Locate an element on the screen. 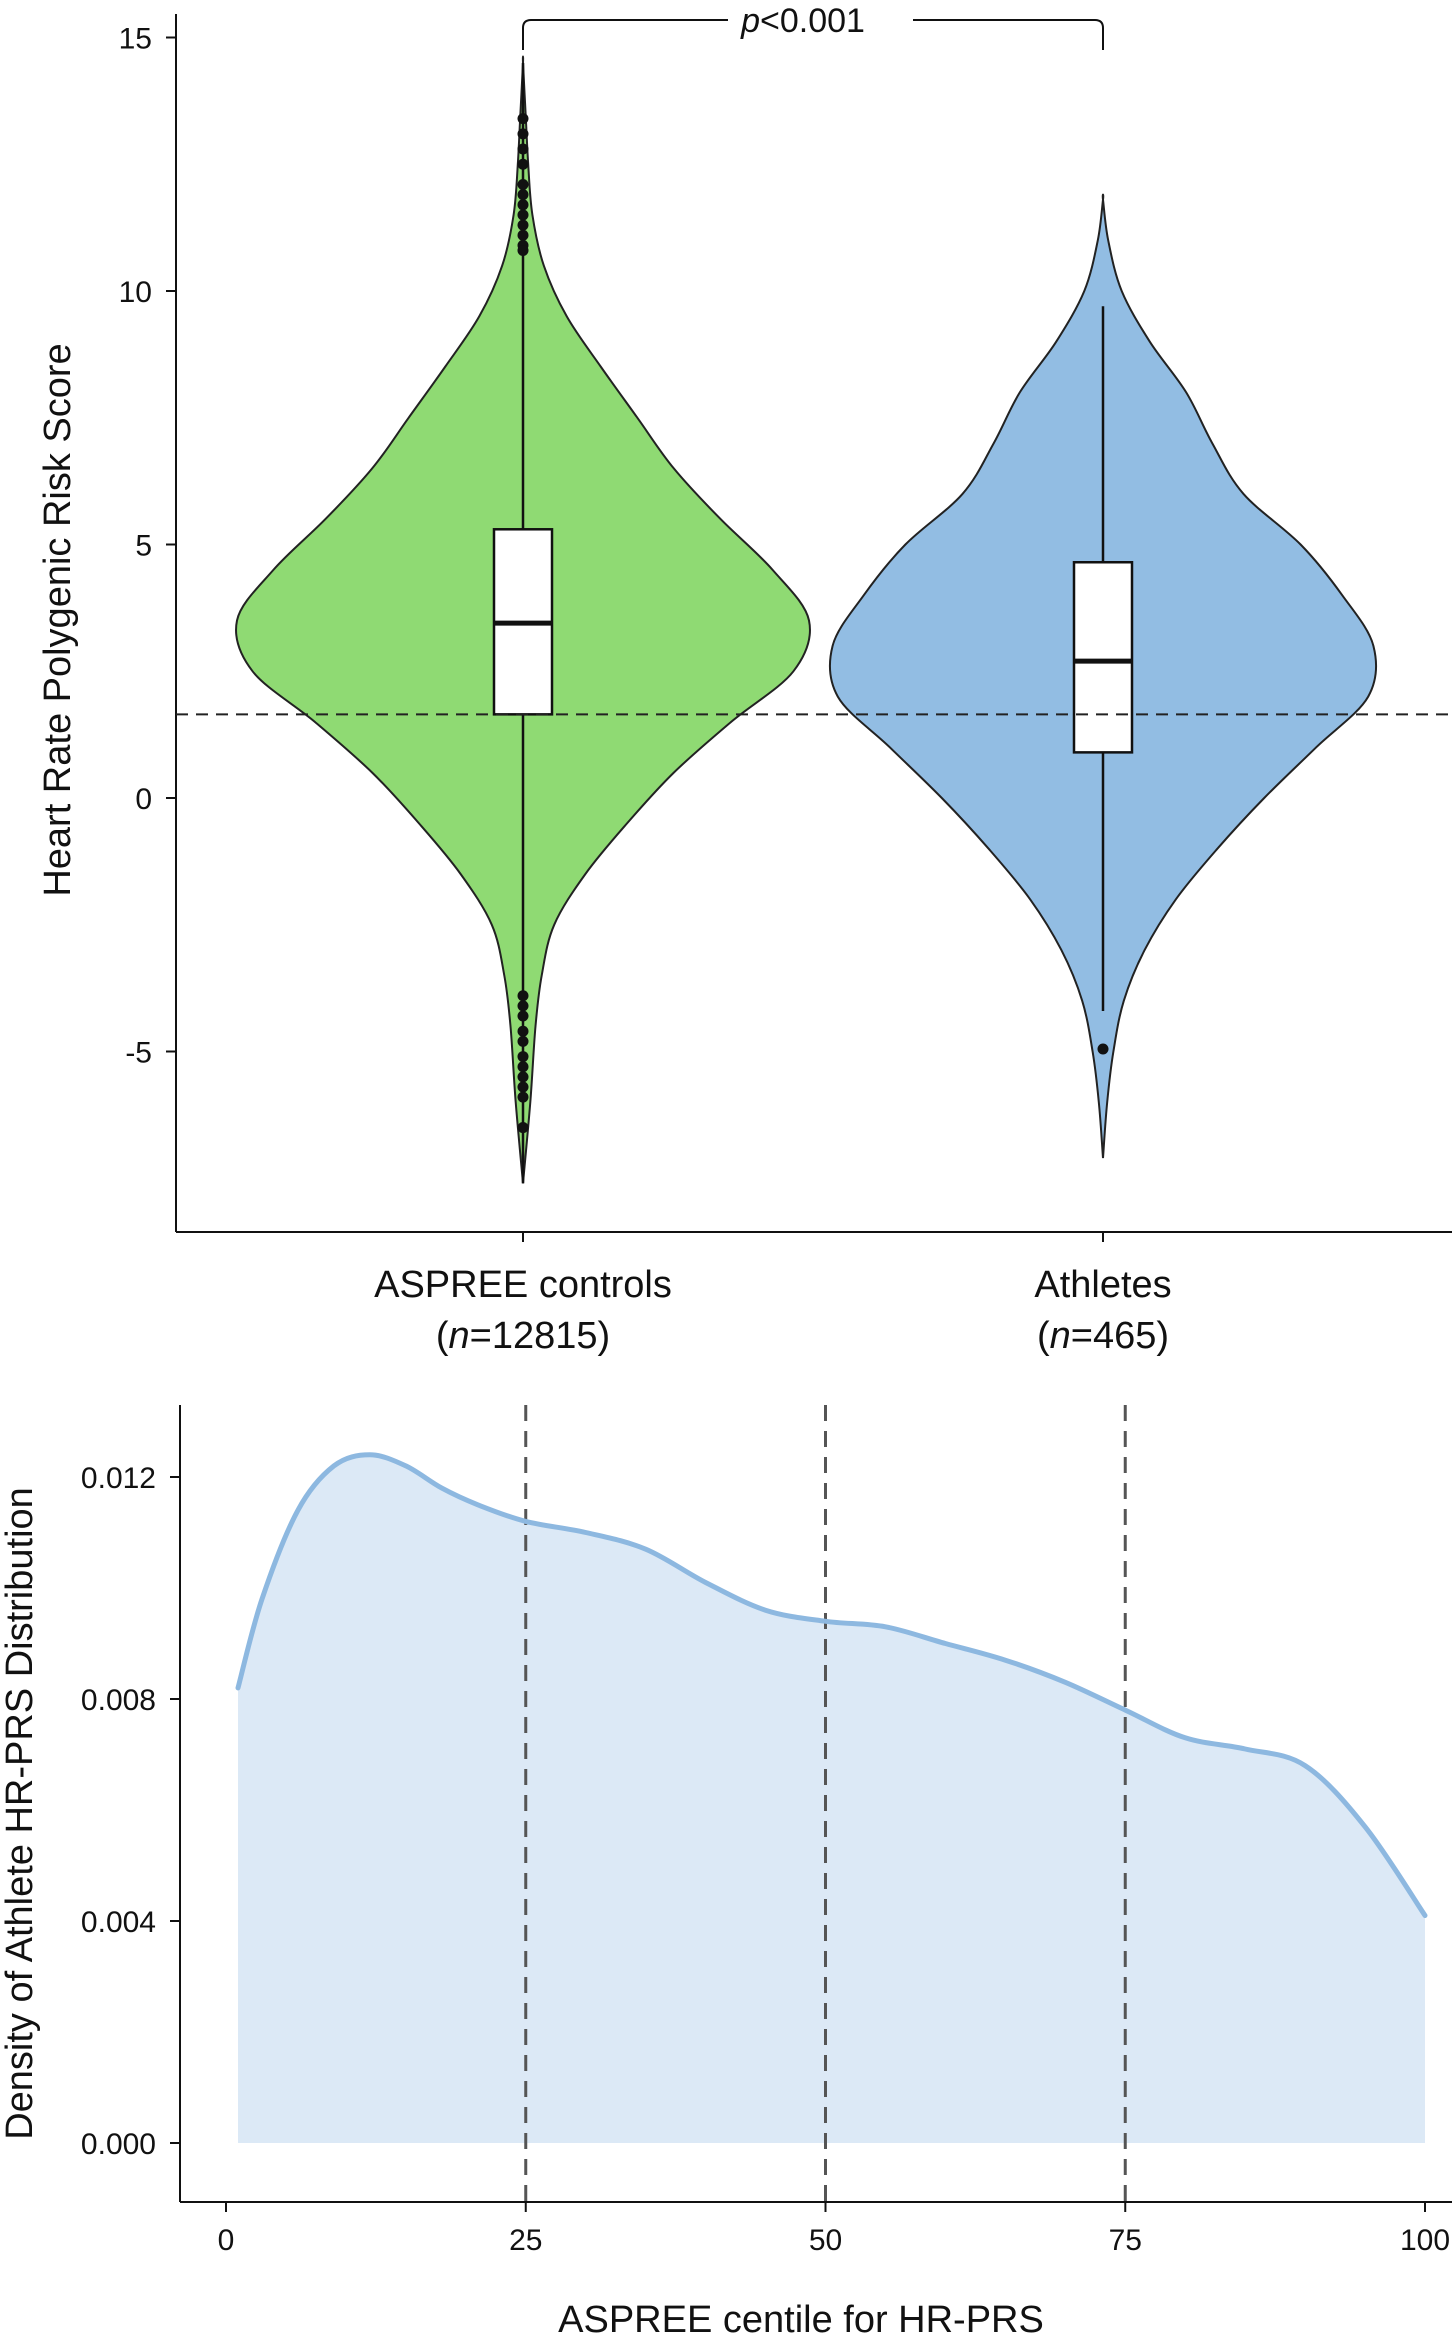 This screenshot has height=2336, width=1456. p-value-annotation: p<0.001 is located at coordinates (802, 21).